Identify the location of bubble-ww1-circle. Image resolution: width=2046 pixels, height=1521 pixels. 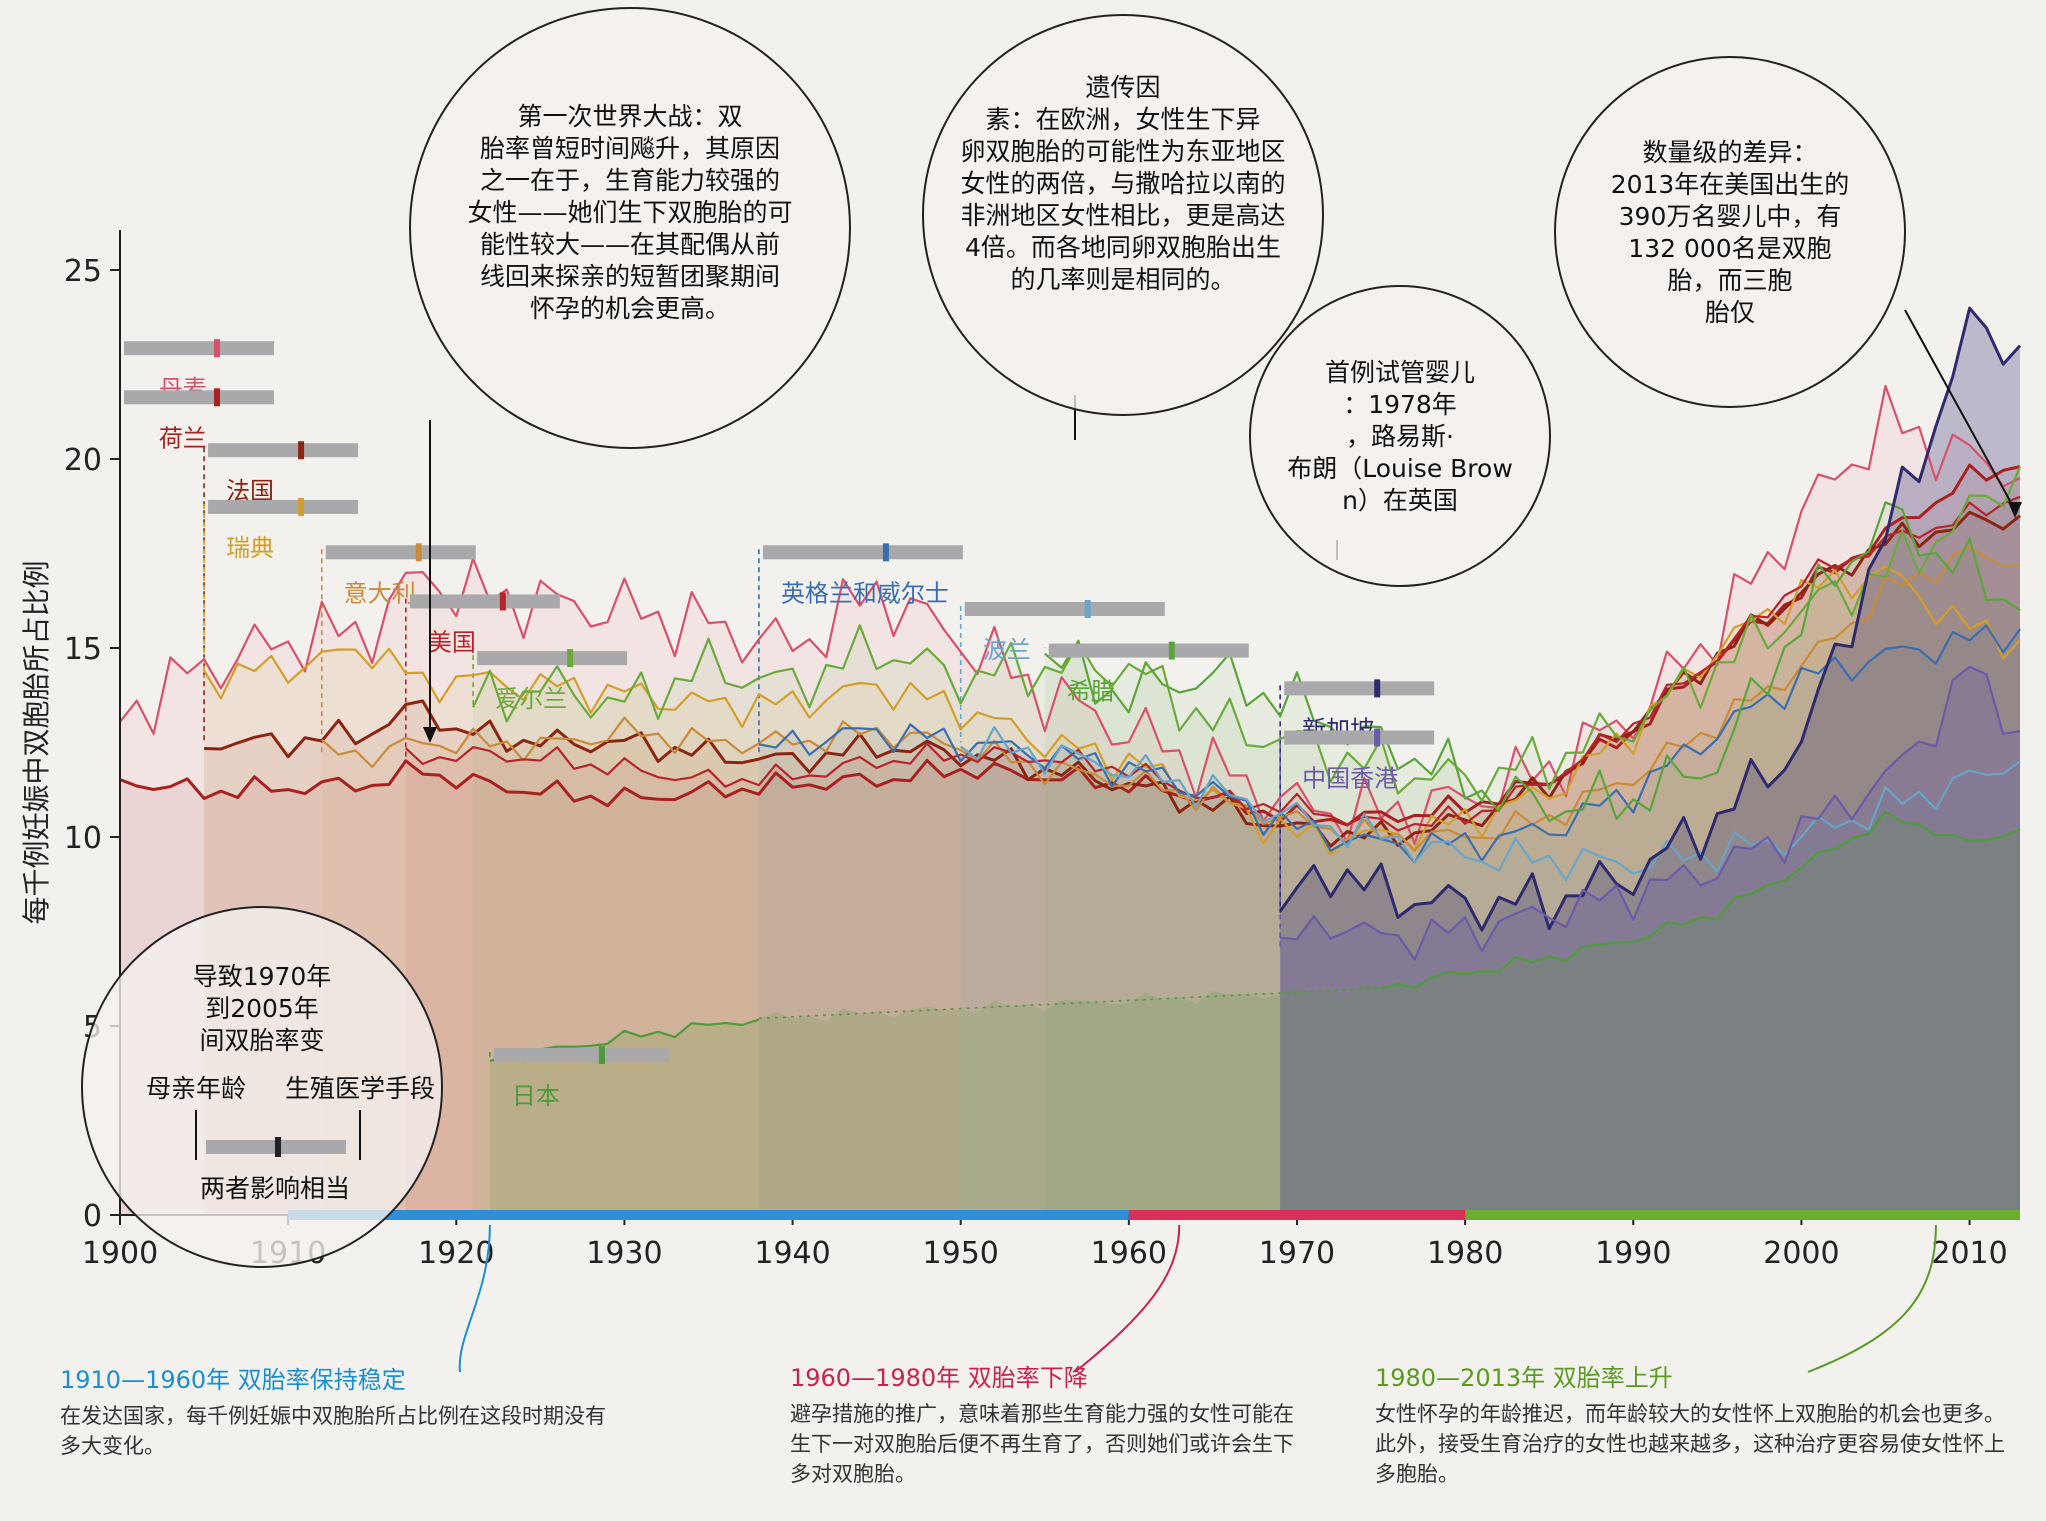
(630, 228).